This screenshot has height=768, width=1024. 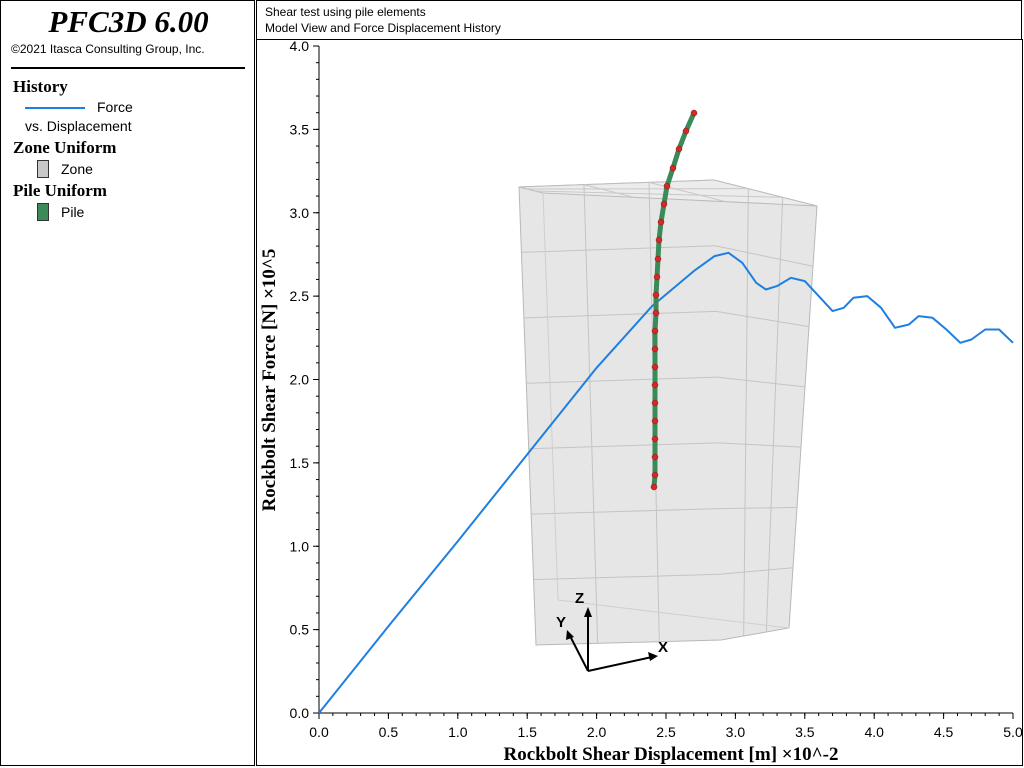 I want to click on y-tick-label: 0.0, so click(x=300, y=713).